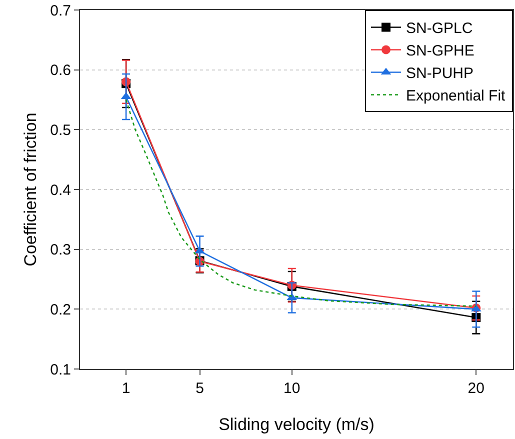 Image resolution: width=515 pixels, height=439 pixels. What do you see at coordinates (60, 130) in the screenshot?
I see `y-tick-label: 0.5` at bounding box center [60, 130].